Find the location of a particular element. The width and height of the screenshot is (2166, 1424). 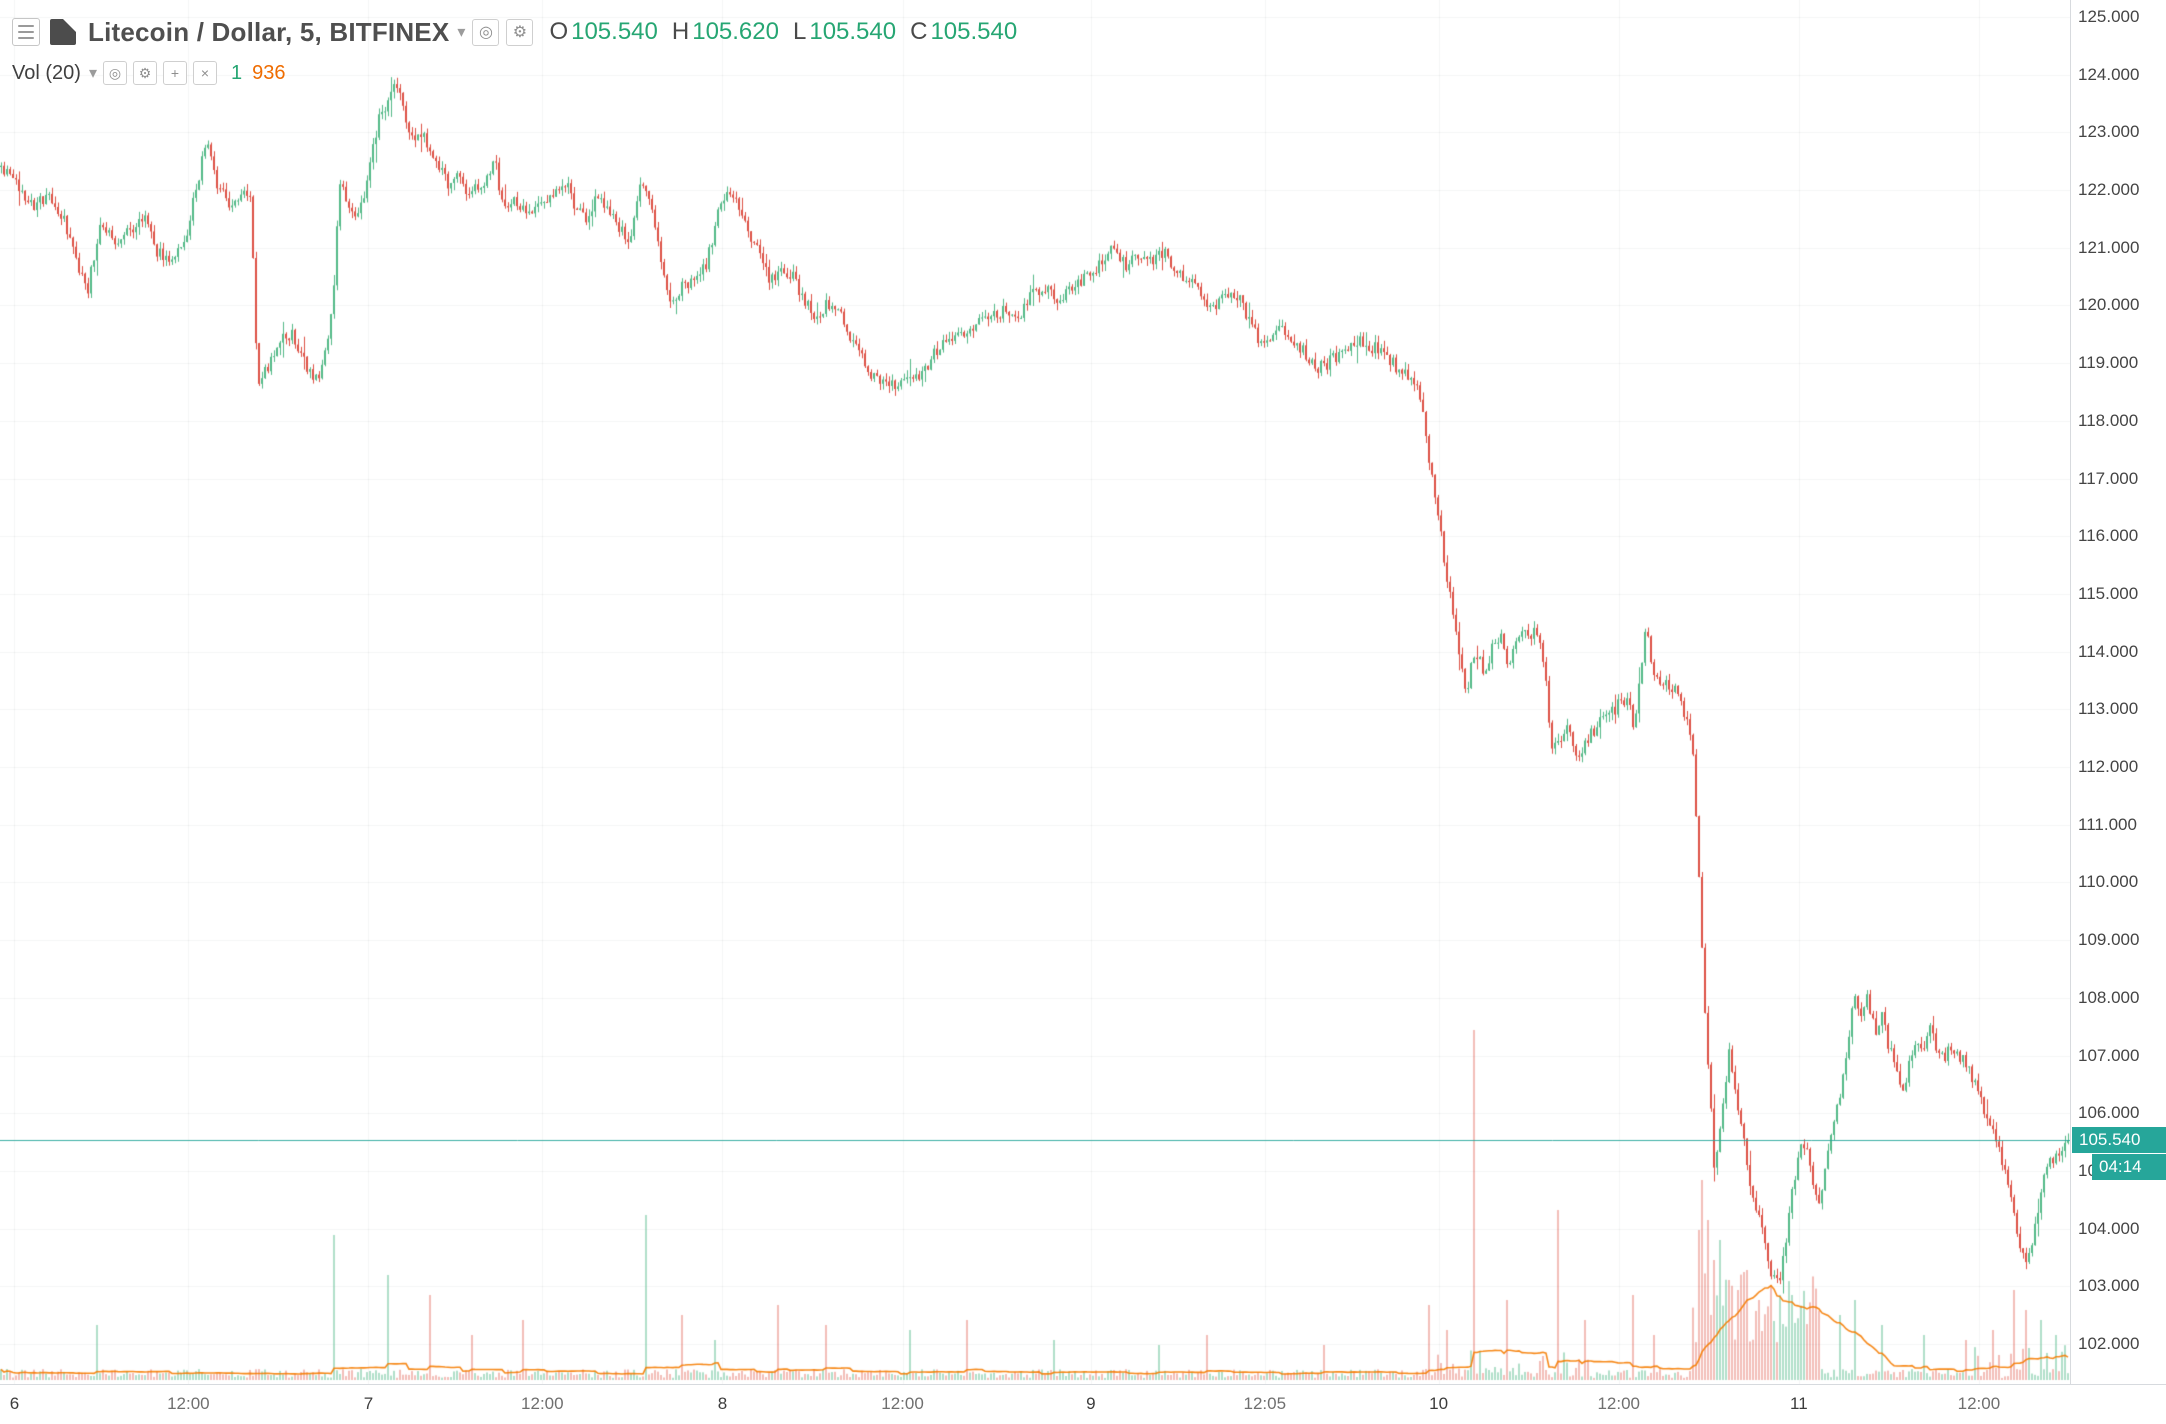

high-label: H is located at coordinates (680, 31).